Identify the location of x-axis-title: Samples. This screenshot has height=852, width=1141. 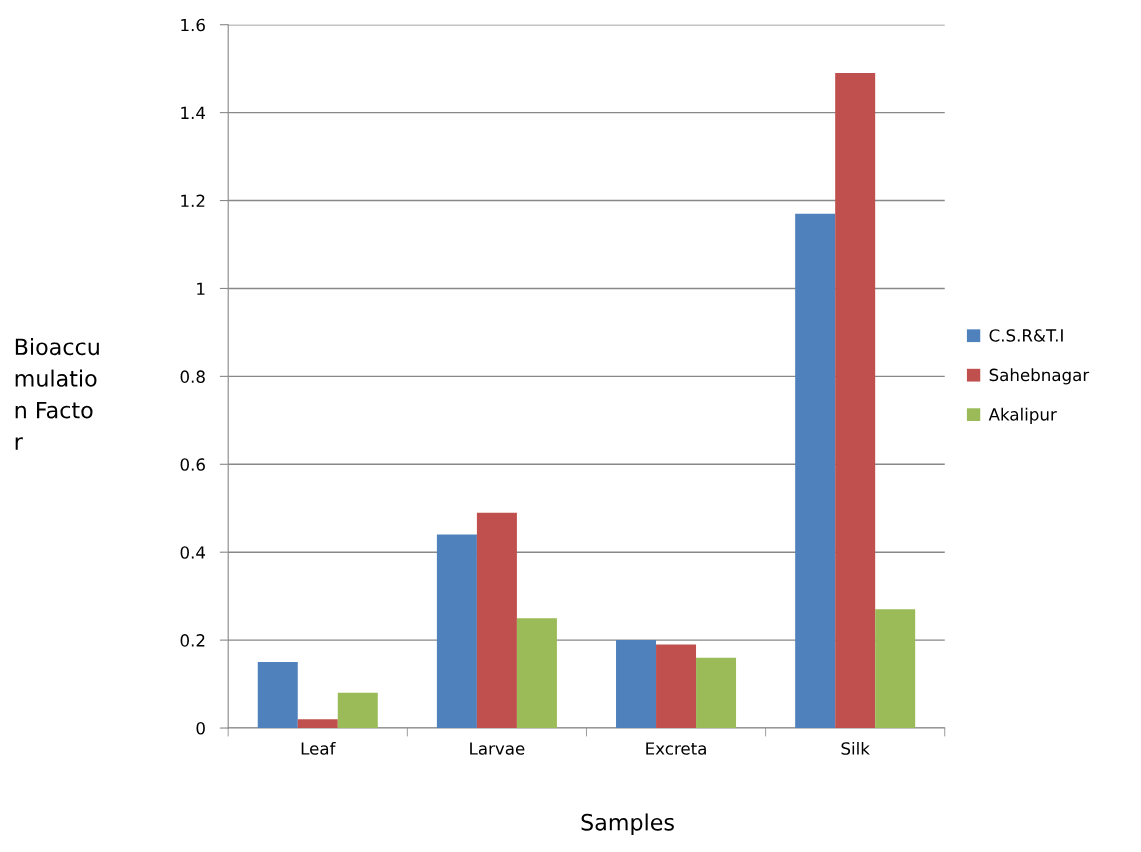
(627, 824).